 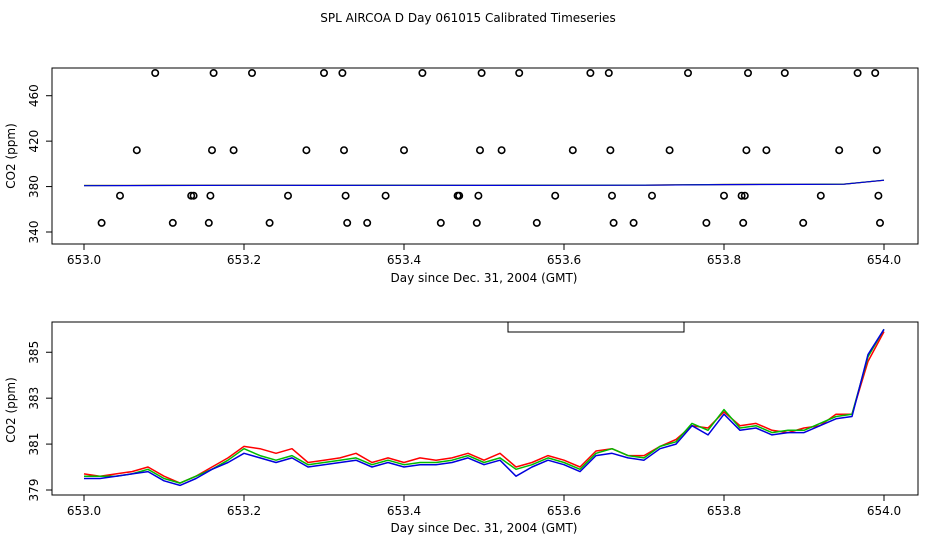 What do you see at coordinates (484, 255) in the screenshot?
I see `top-x-axis: 653.0 653.2 653.4 653.6 653.8 654.0` at bounding box center [484, 255].